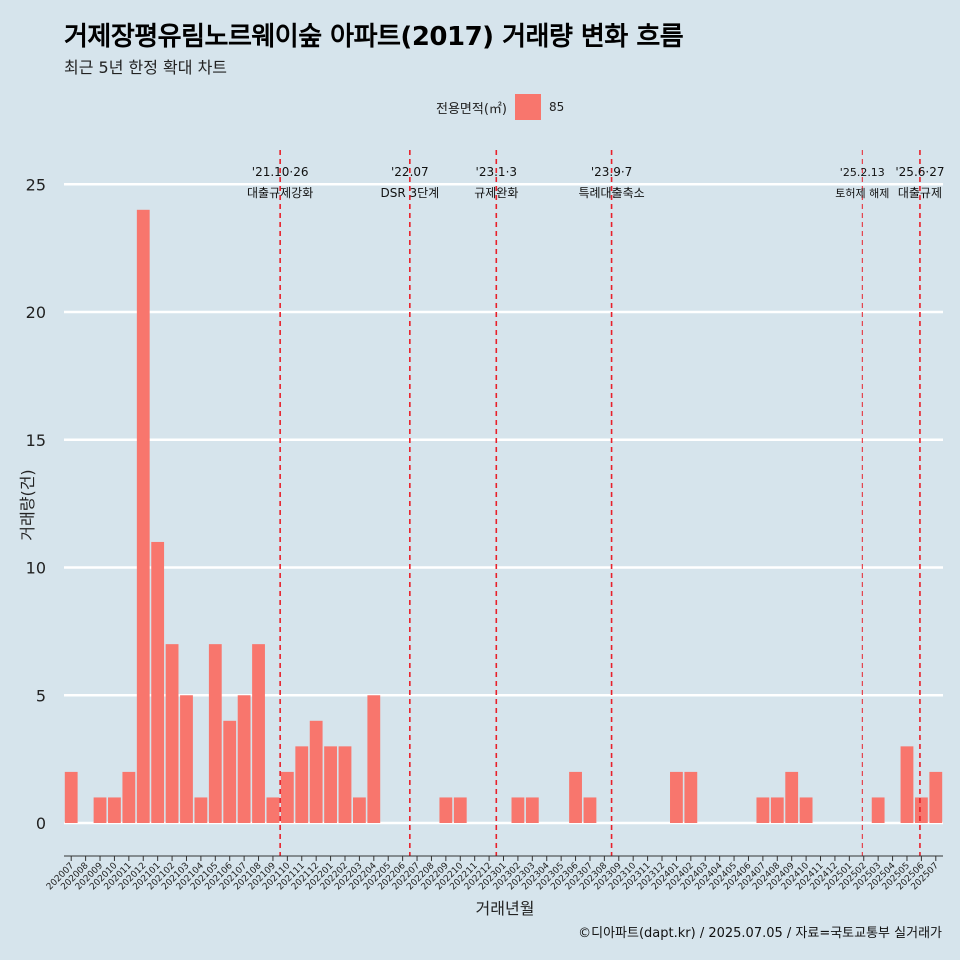  Describe the element at coordinates (496, 172) in the screenshot. I see `annotation-date: '23.1·3` at that location.